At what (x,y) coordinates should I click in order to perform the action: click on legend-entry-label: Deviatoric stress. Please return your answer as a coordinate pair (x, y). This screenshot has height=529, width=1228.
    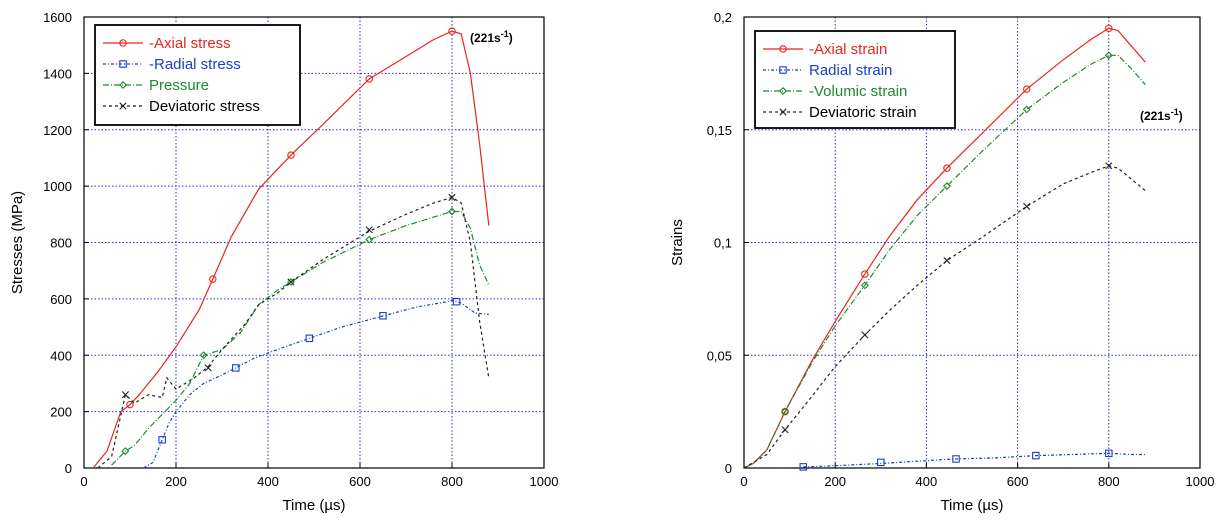
    Looking at the image, I should click on (204, 106).